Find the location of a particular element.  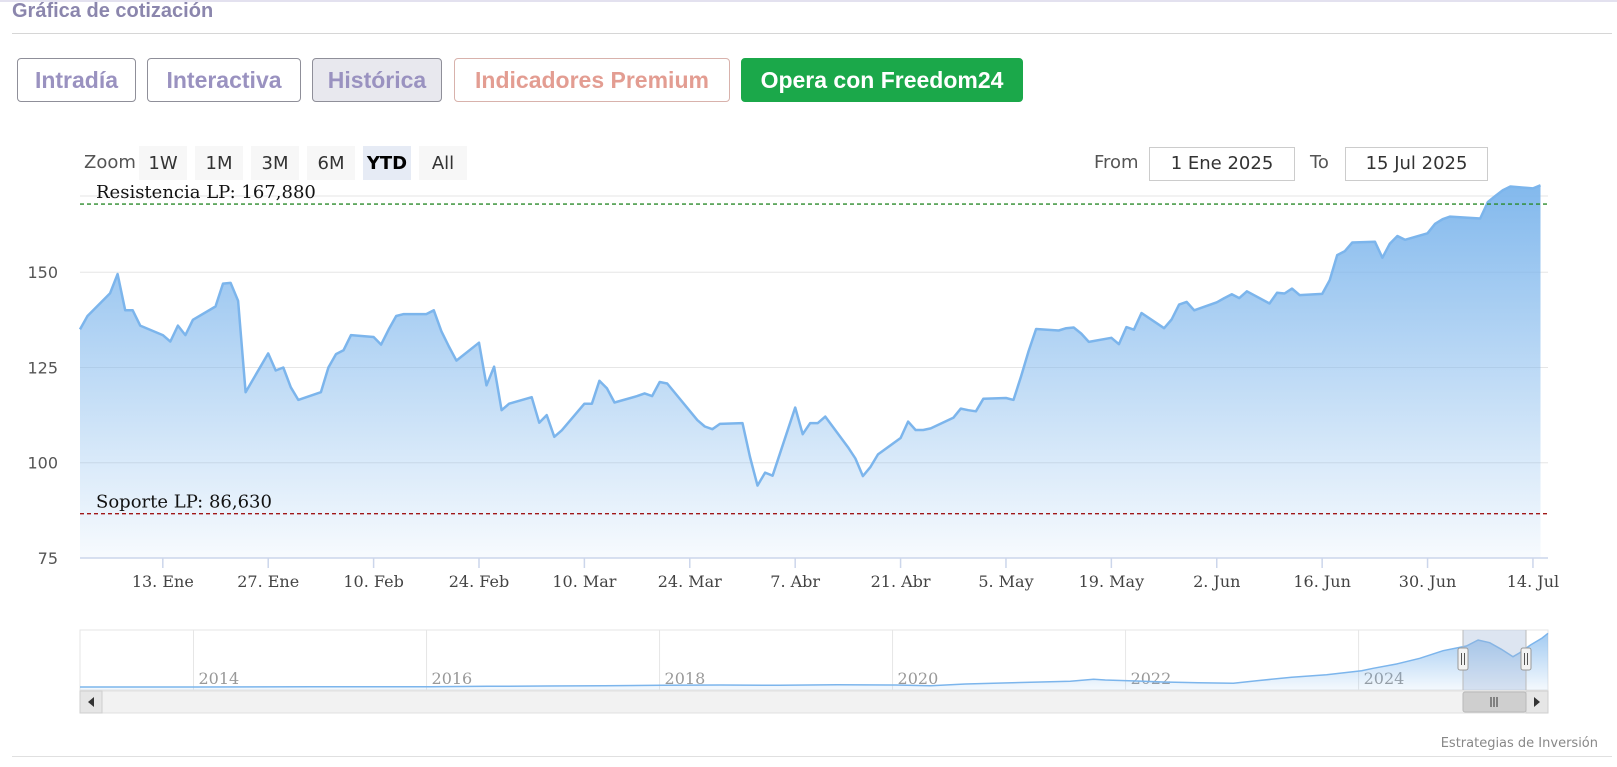

x-tick-label: 19. May is located at coordinates (1112, 581).